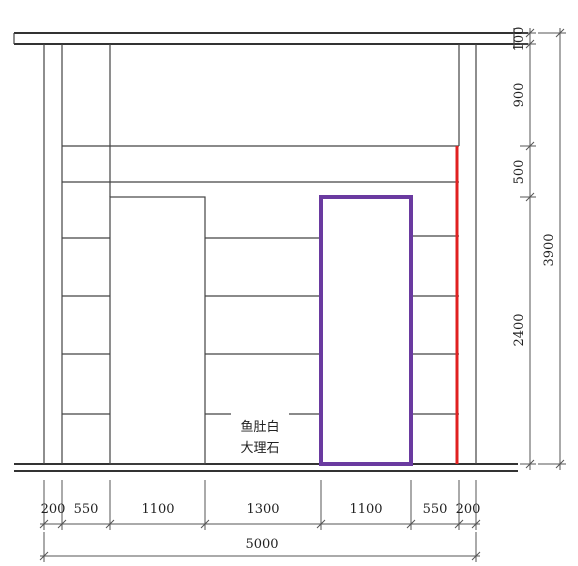 This screenshot has height=566, width=578. Describe the element at coordinates (366, 330) in the screenshot. I see `door-right-highlight` at that location.